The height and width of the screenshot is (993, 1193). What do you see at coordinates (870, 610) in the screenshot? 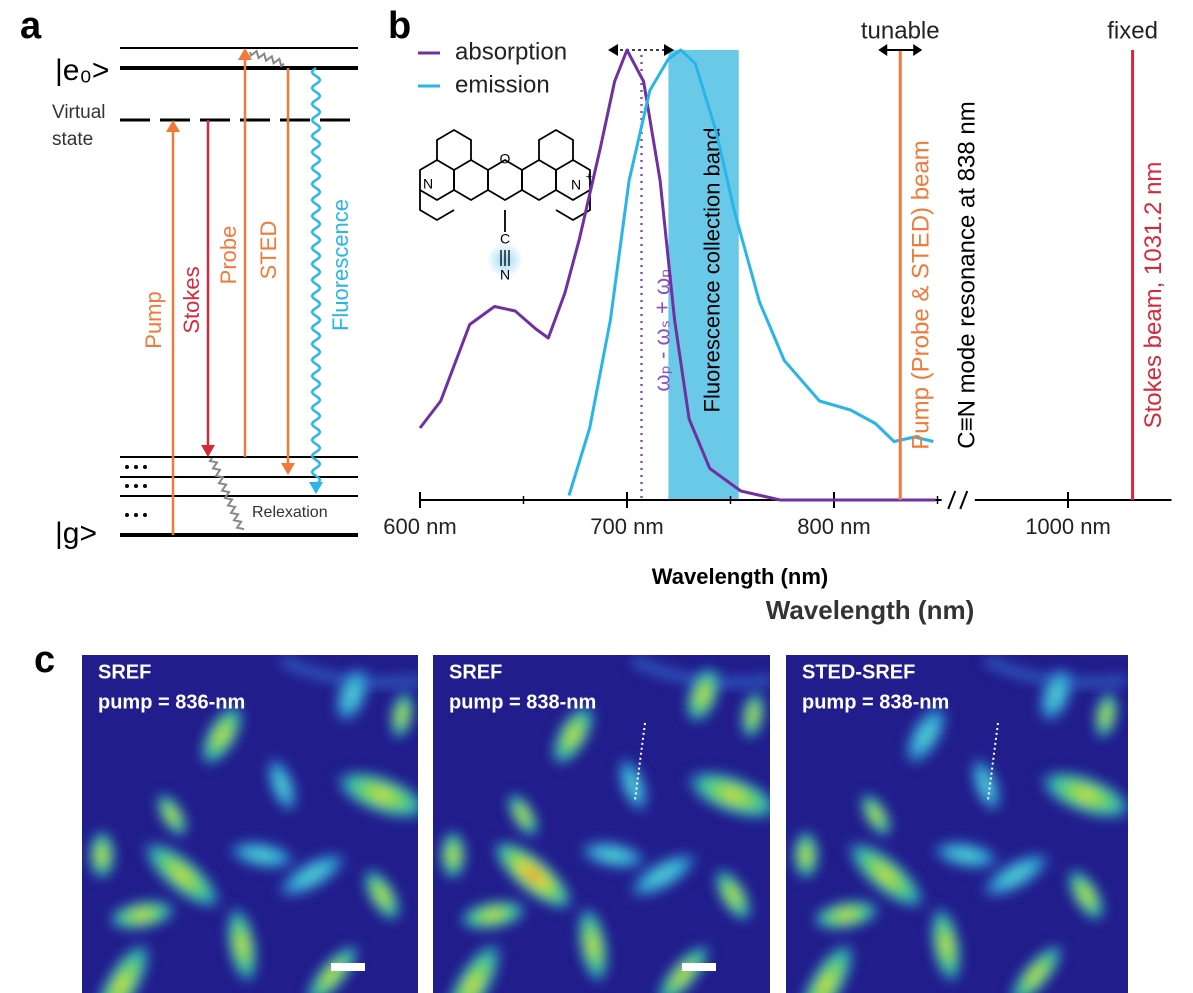
I see `axis-title: Wavelength (nm)` at bounding box center [870, 610].